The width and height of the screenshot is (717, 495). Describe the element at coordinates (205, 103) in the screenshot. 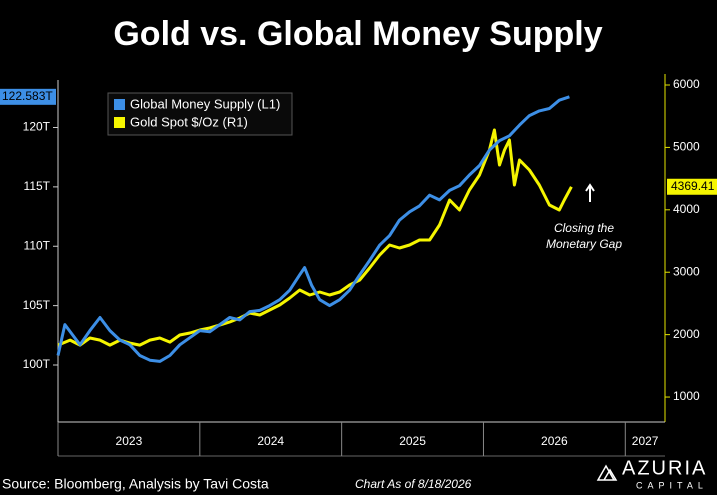

I see `legend-label: Global Money Supply (L1)` at that location.